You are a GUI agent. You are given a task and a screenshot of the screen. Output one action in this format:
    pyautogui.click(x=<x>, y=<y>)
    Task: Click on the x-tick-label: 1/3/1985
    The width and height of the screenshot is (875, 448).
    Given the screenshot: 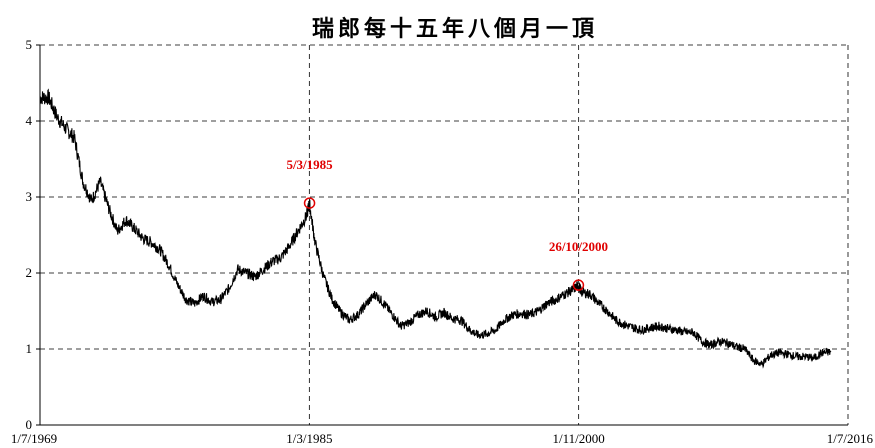 What is the action you would take?
    pyautogui.click(x=309, y=438)
    